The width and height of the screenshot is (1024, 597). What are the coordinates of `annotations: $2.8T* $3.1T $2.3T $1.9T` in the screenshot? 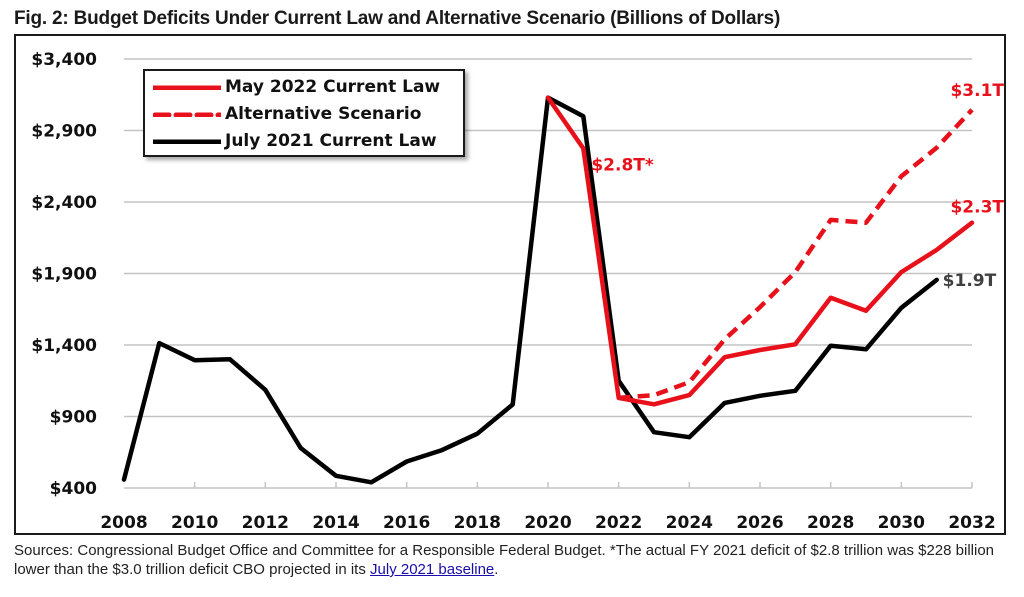 It's located at (797, 186).